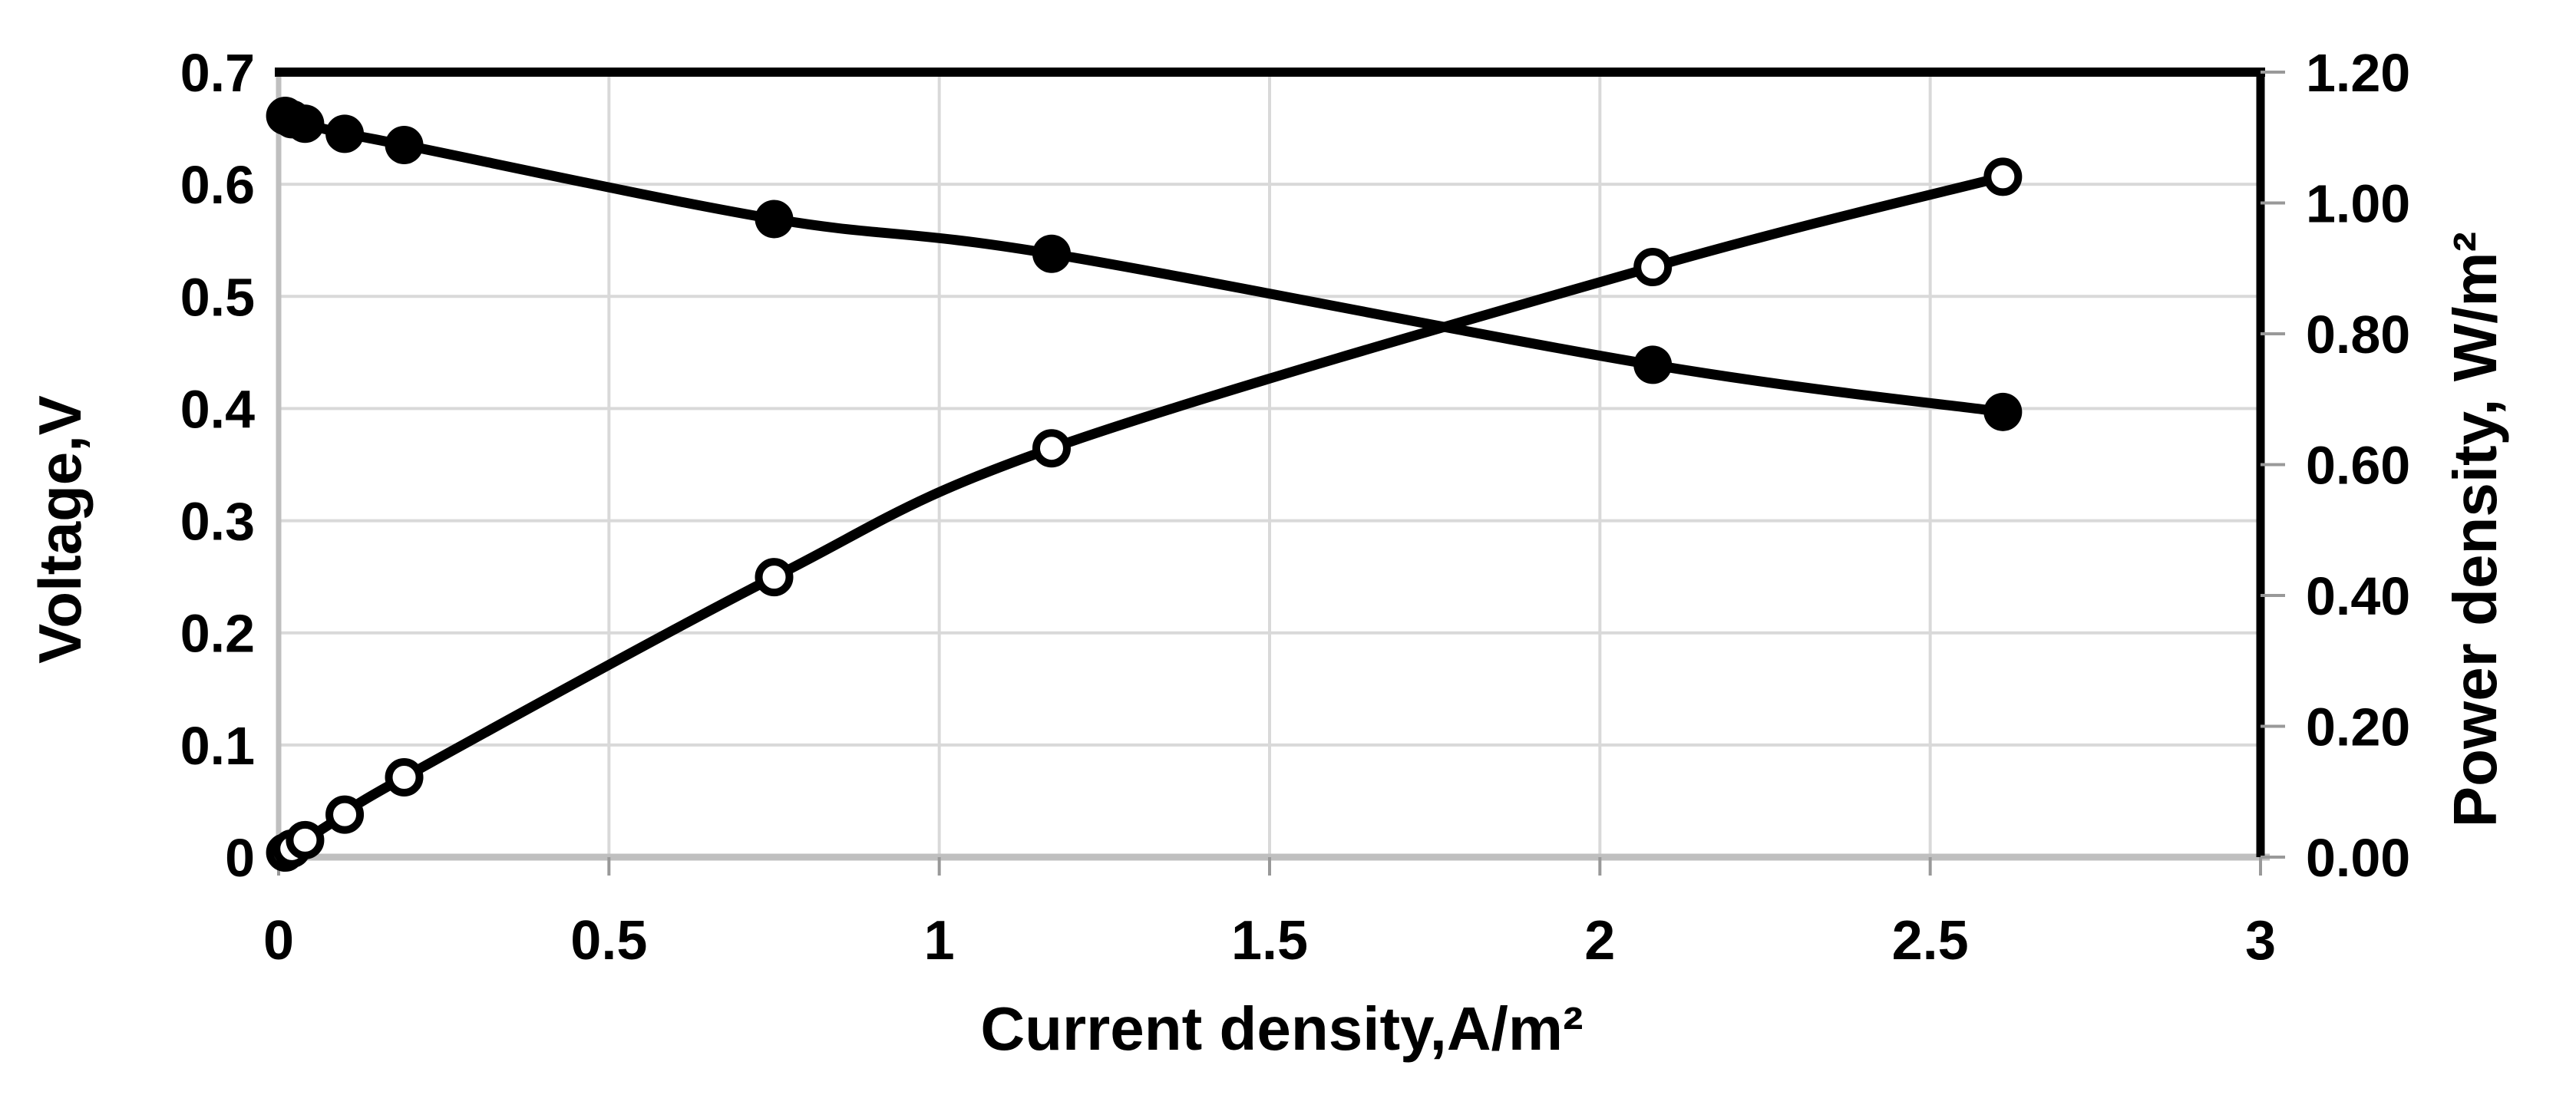  What do you see at coordinates (2475, 529) in the screenshot?
I see `right-y-axis-title: Power density, W/m²` at bounding box center [2475, 529].